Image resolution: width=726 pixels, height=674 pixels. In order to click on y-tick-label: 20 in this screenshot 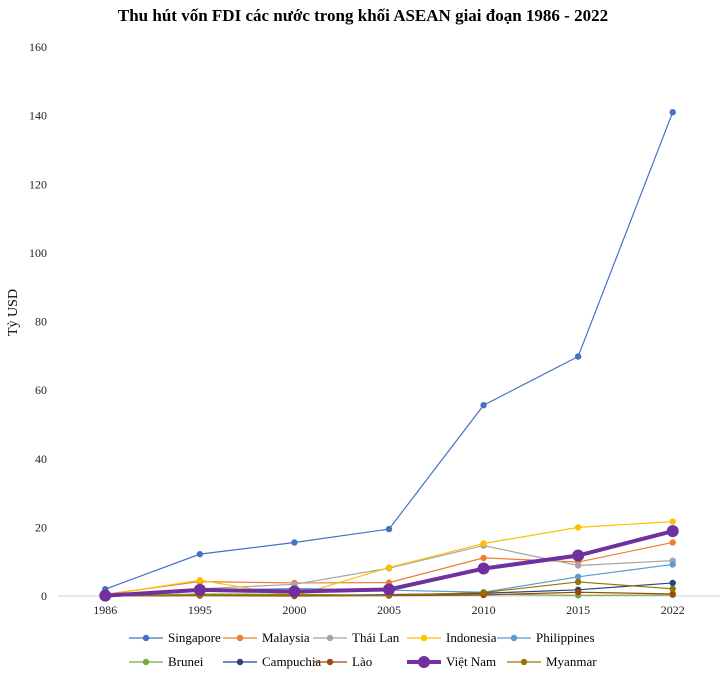, I will do `click(41, 527)`.